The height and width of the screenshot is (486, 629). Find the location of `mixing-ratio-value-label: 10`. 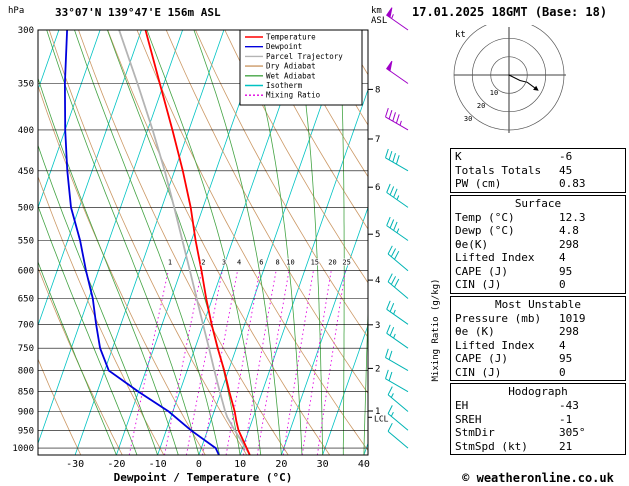

mixing-ratio-value-label: 10 is located at coordinates (290, 263).